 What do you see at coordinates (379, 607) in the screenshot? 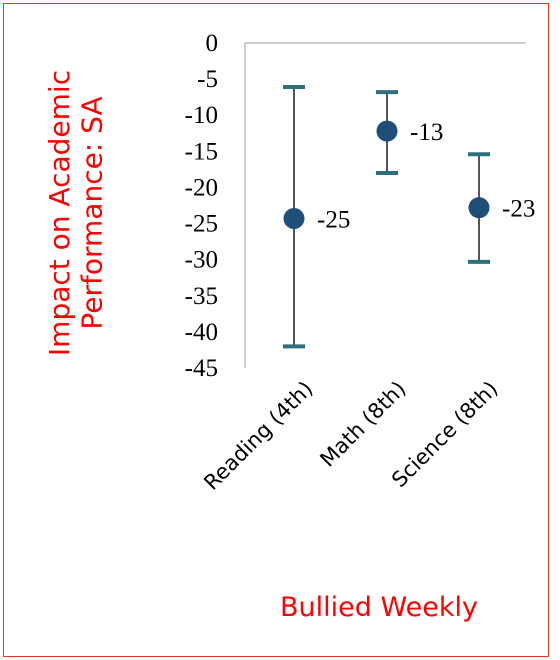
I see `x-axis-title: Bullied Weekly` at bounding box center [379, 607].